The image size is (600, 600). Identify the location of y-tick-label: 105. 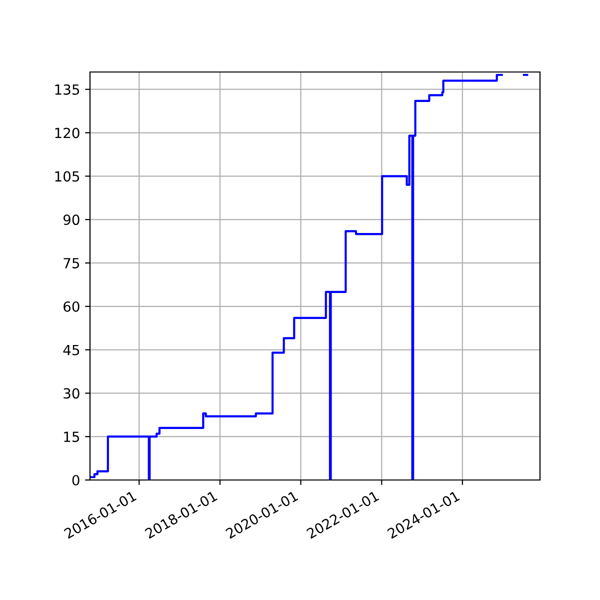
(67, 176).